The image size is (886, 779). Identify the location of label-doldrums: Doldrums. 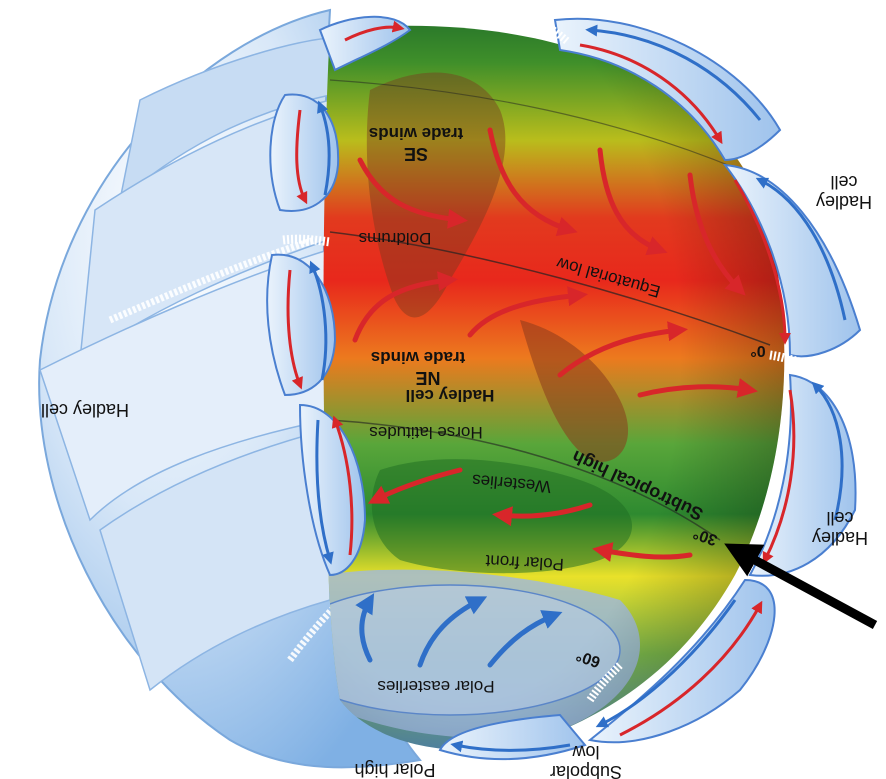
(395, 238).